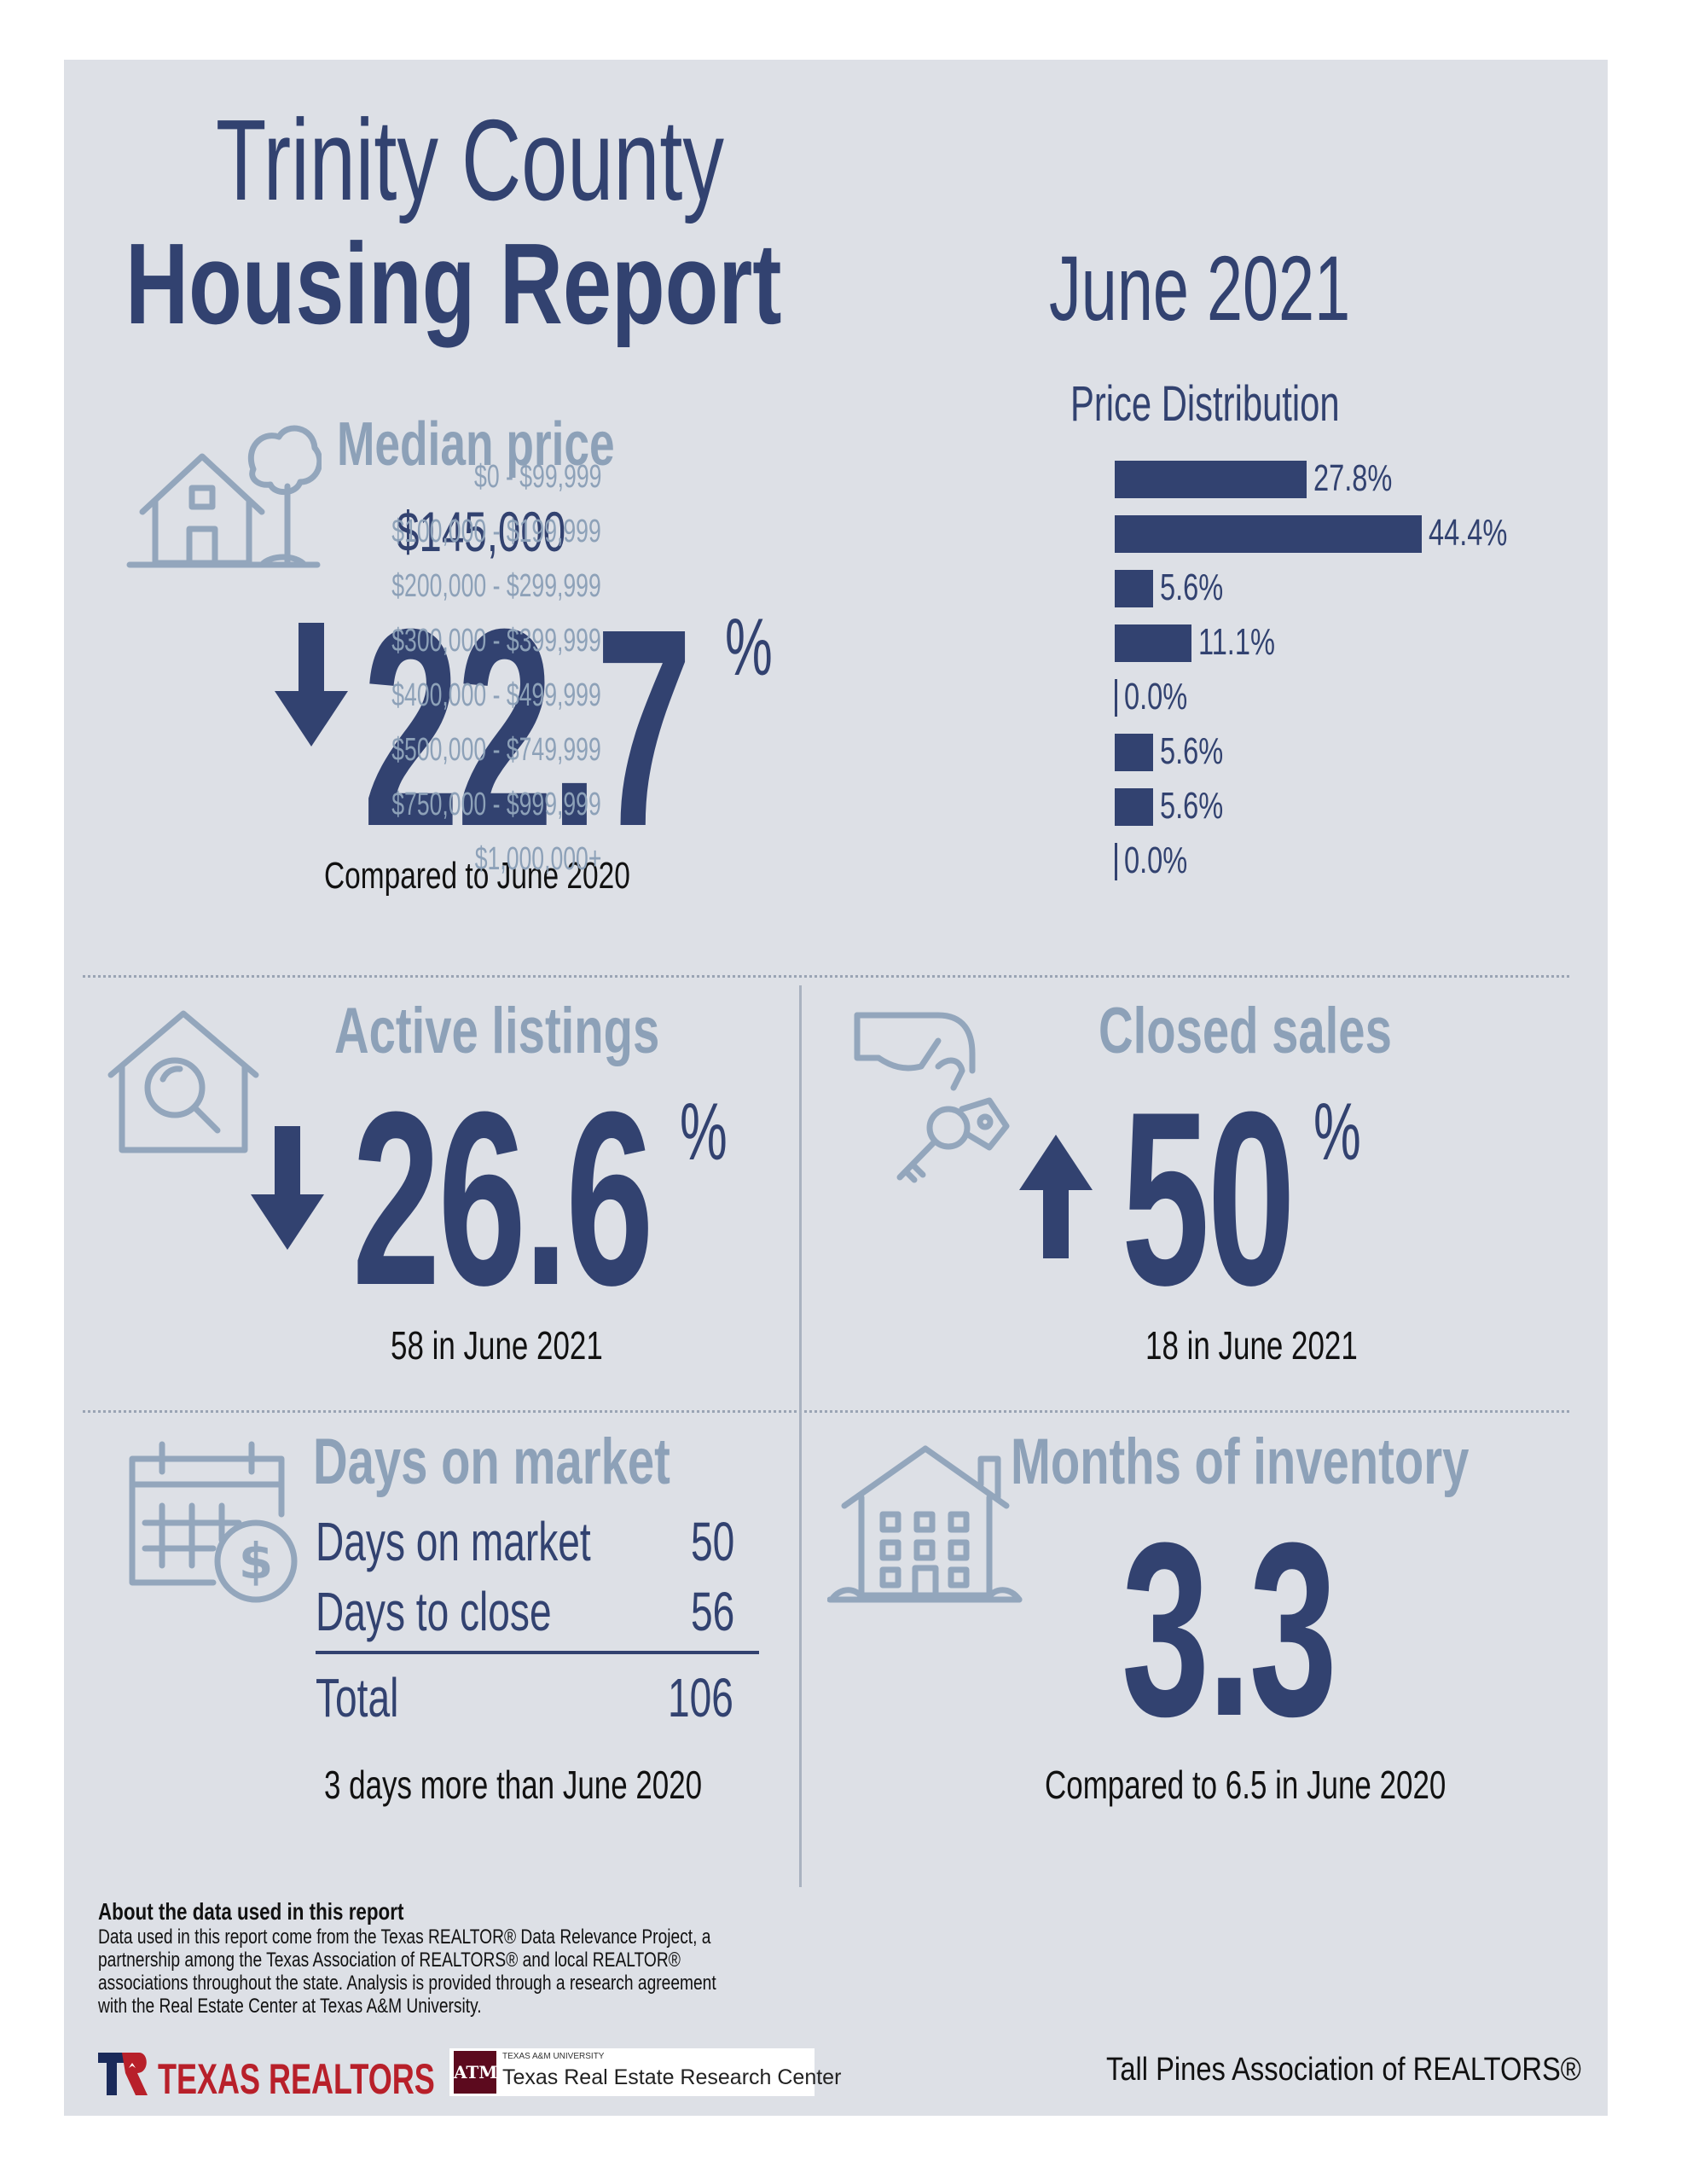 The width and height of the screenshot is (1687, 2184). I want to click on tamu-center-name: Texas Real Estate Research Center, so click(672, 2077).